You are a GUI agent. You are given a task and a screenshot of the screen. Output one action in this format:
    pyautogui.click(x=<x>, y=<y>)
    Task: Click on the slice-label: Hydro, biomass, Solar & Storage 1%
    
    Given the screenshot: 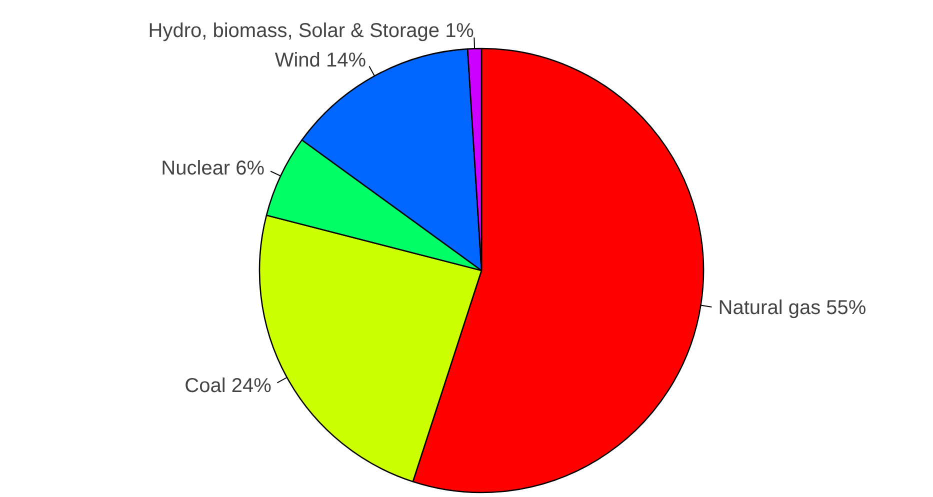 What is the action you would take?
    pyautogui.click(x=311, y=31)
    